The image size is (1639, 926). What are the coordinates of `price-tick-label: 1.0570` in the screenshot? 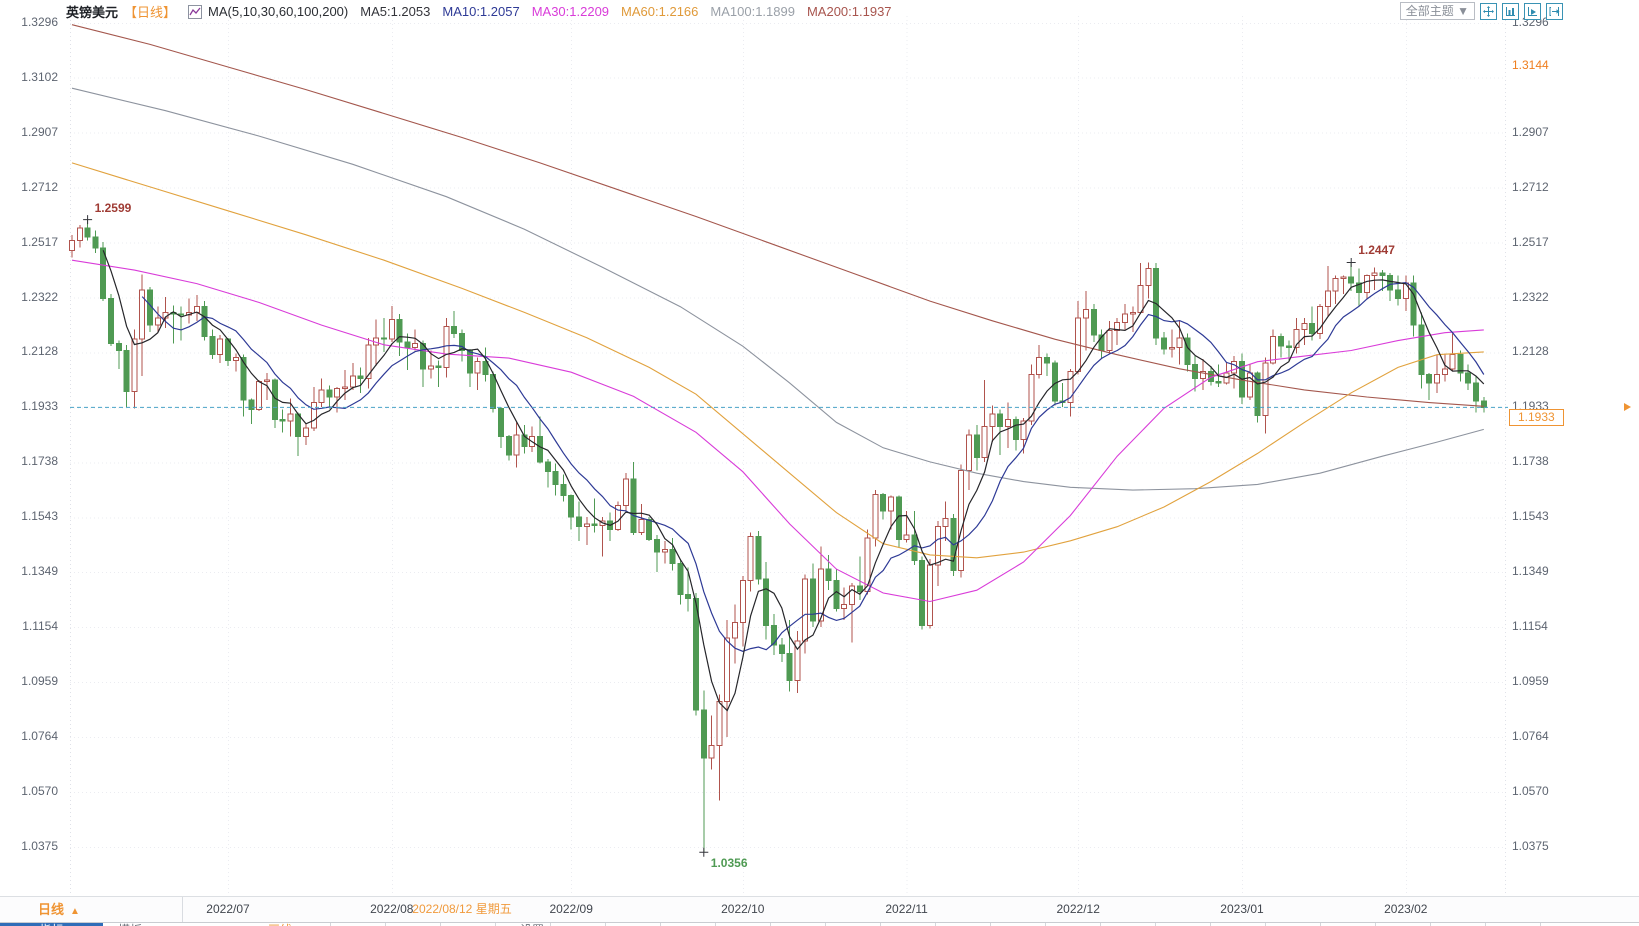 It's located at (1530, 790).